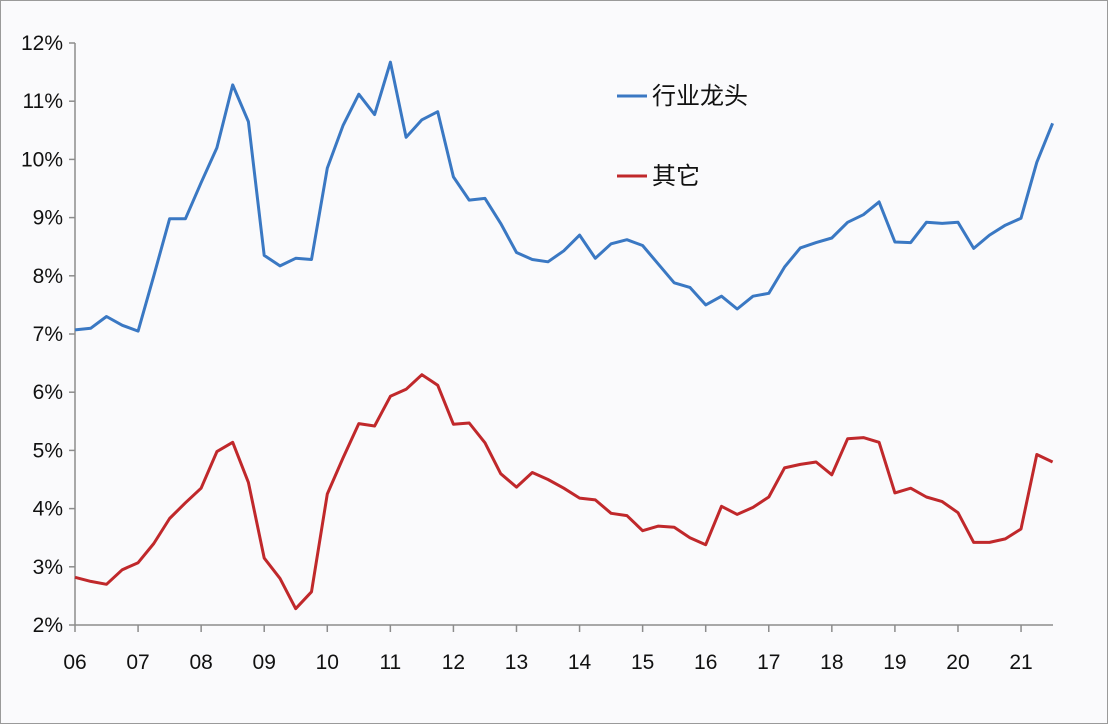 The height and width of the screenshot is (724, 1108). I want to click on y-tick-label: 11%, so click(43, 101).